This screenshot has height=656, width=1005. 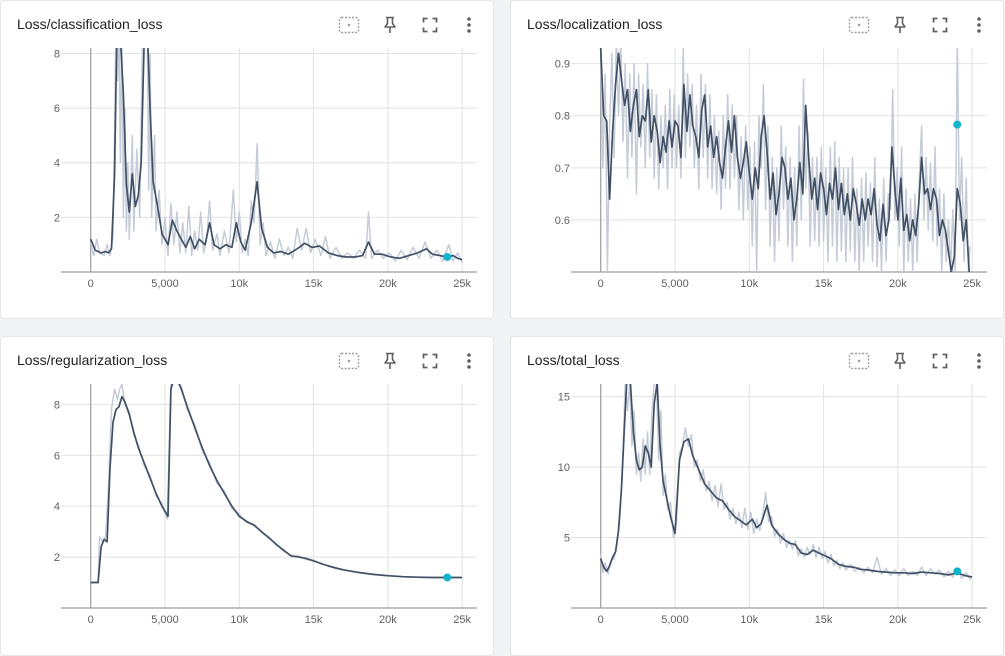 I want to click on chart-title: Loss/classification_loss, so click(x=90, y=24).